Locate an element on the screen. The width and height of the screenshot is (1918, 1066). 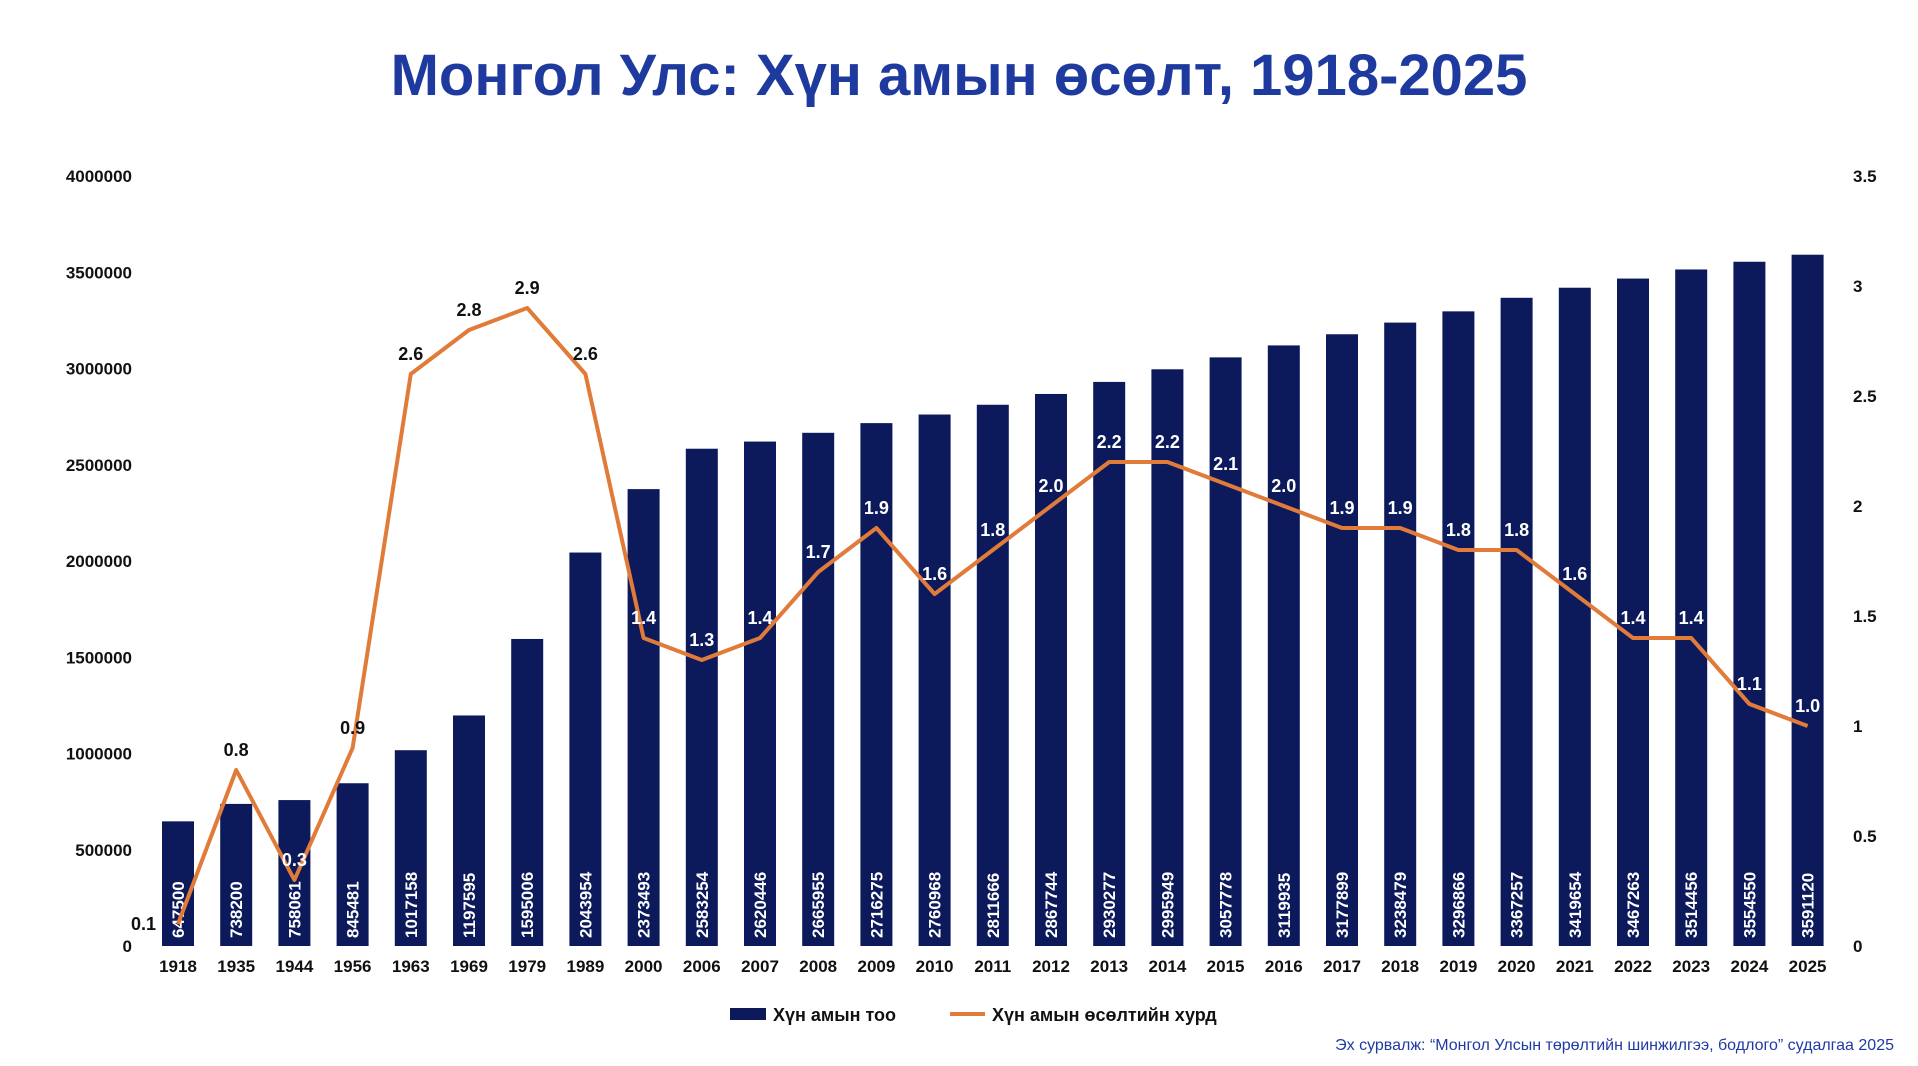
left-axis-tick: 500000 is located at coordinates (103, 850).